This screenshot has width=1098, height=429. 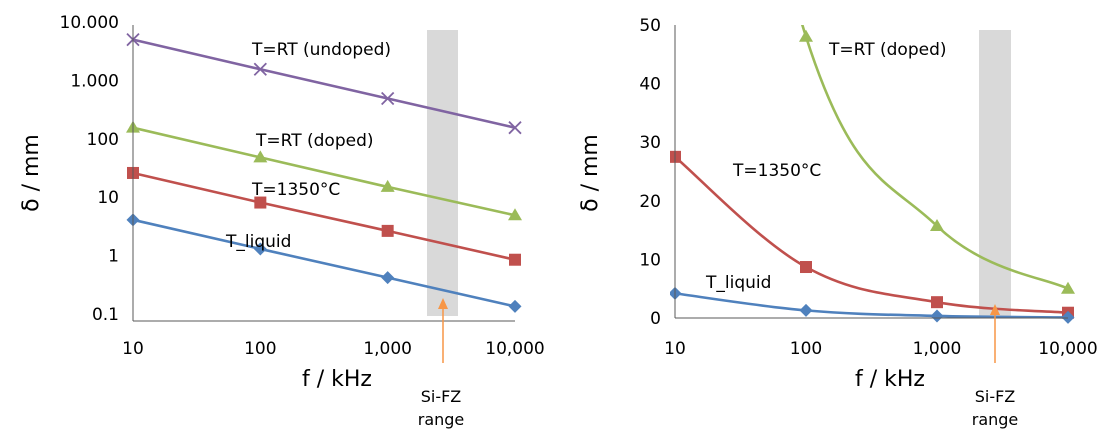 What do you see at coordinates (1067, 349) in the screenshot?
I see `right-x-tick-label: 10,000` at bounding box center [1067, 349].